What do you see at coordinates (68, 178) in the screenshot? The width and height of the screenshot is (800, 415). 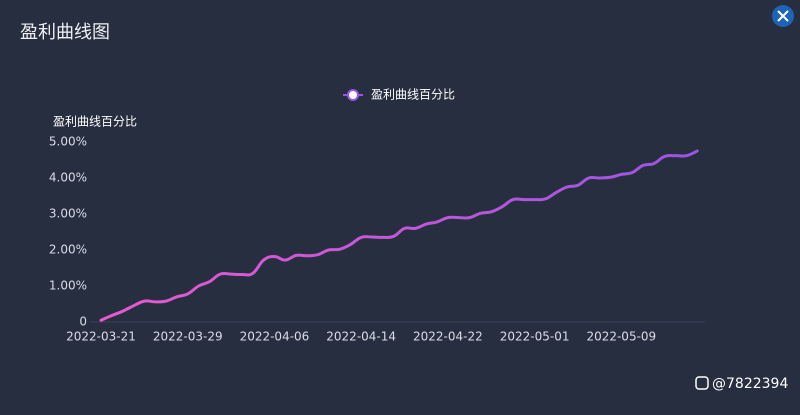 I see `y-tick-label: 4.00%` at bounding box center [68, 178].